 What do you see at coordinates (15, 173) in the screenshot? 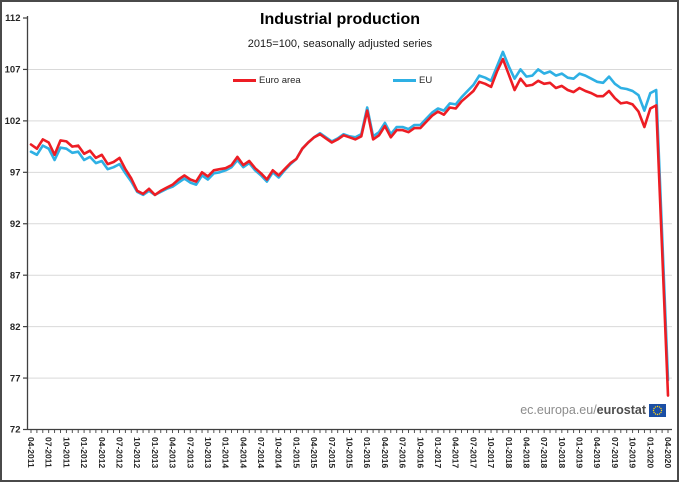
I see `y-tick-label: 97` at bounding box center [15, 173].